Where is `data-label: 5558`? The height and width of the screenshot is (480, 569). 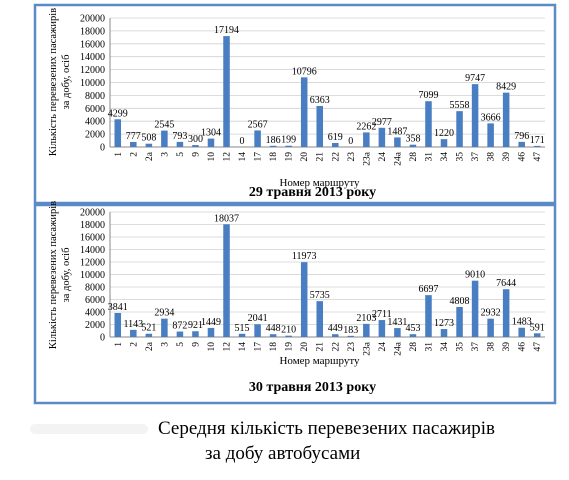
data-label: 5558 is located at coordinates (460, 105).